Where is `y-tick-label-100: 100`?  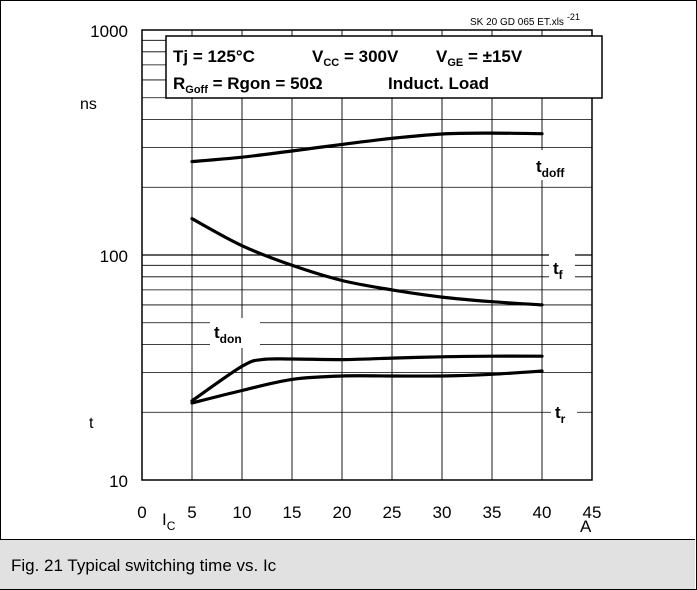 y-tick-label-100: 100 is located at coordinates (114, 256).